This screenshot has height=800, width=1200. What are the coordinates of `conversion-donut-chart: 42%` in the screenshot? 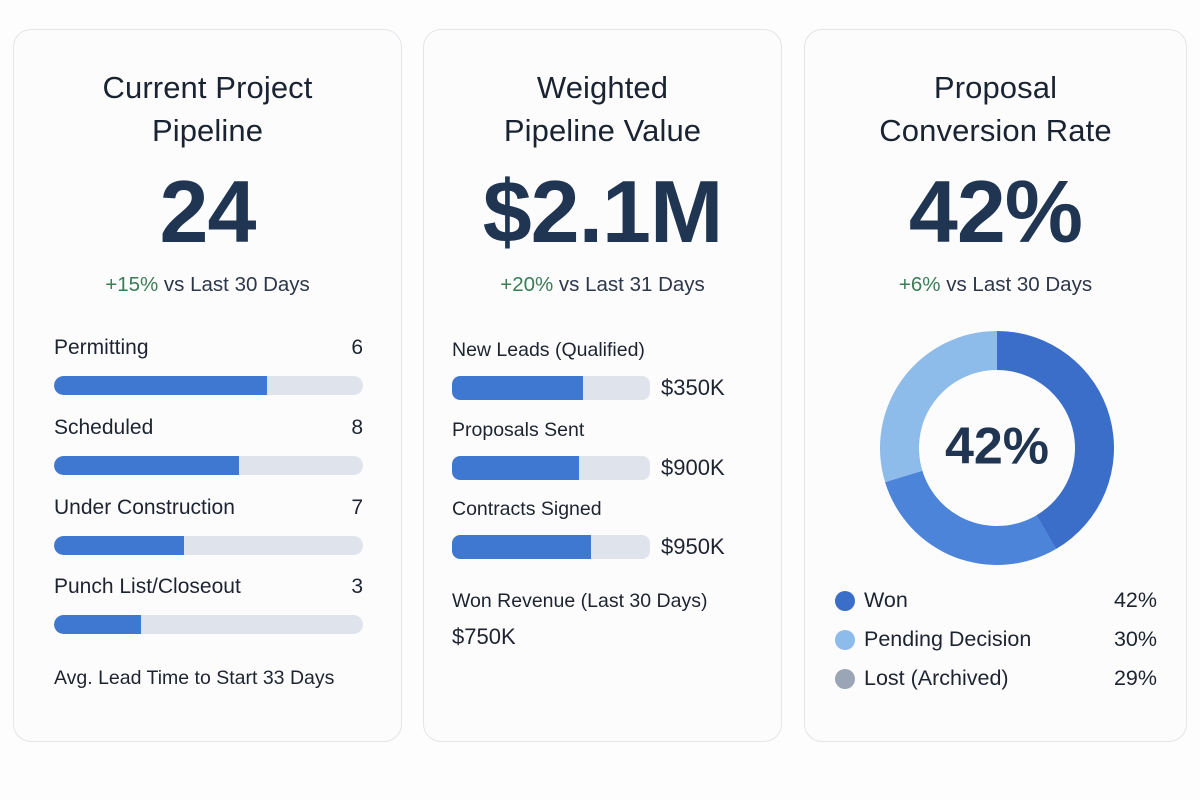 It's located at (997, 448).